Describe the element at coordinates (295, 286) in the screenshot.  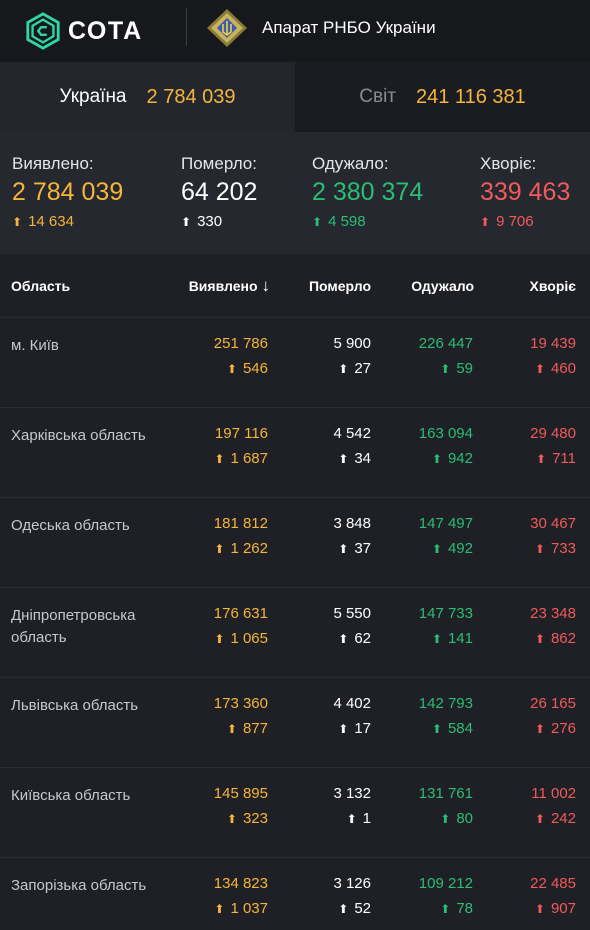
I see `table-header: Область Виявлено ↓ Померло Одужало Хворіє` at that location.